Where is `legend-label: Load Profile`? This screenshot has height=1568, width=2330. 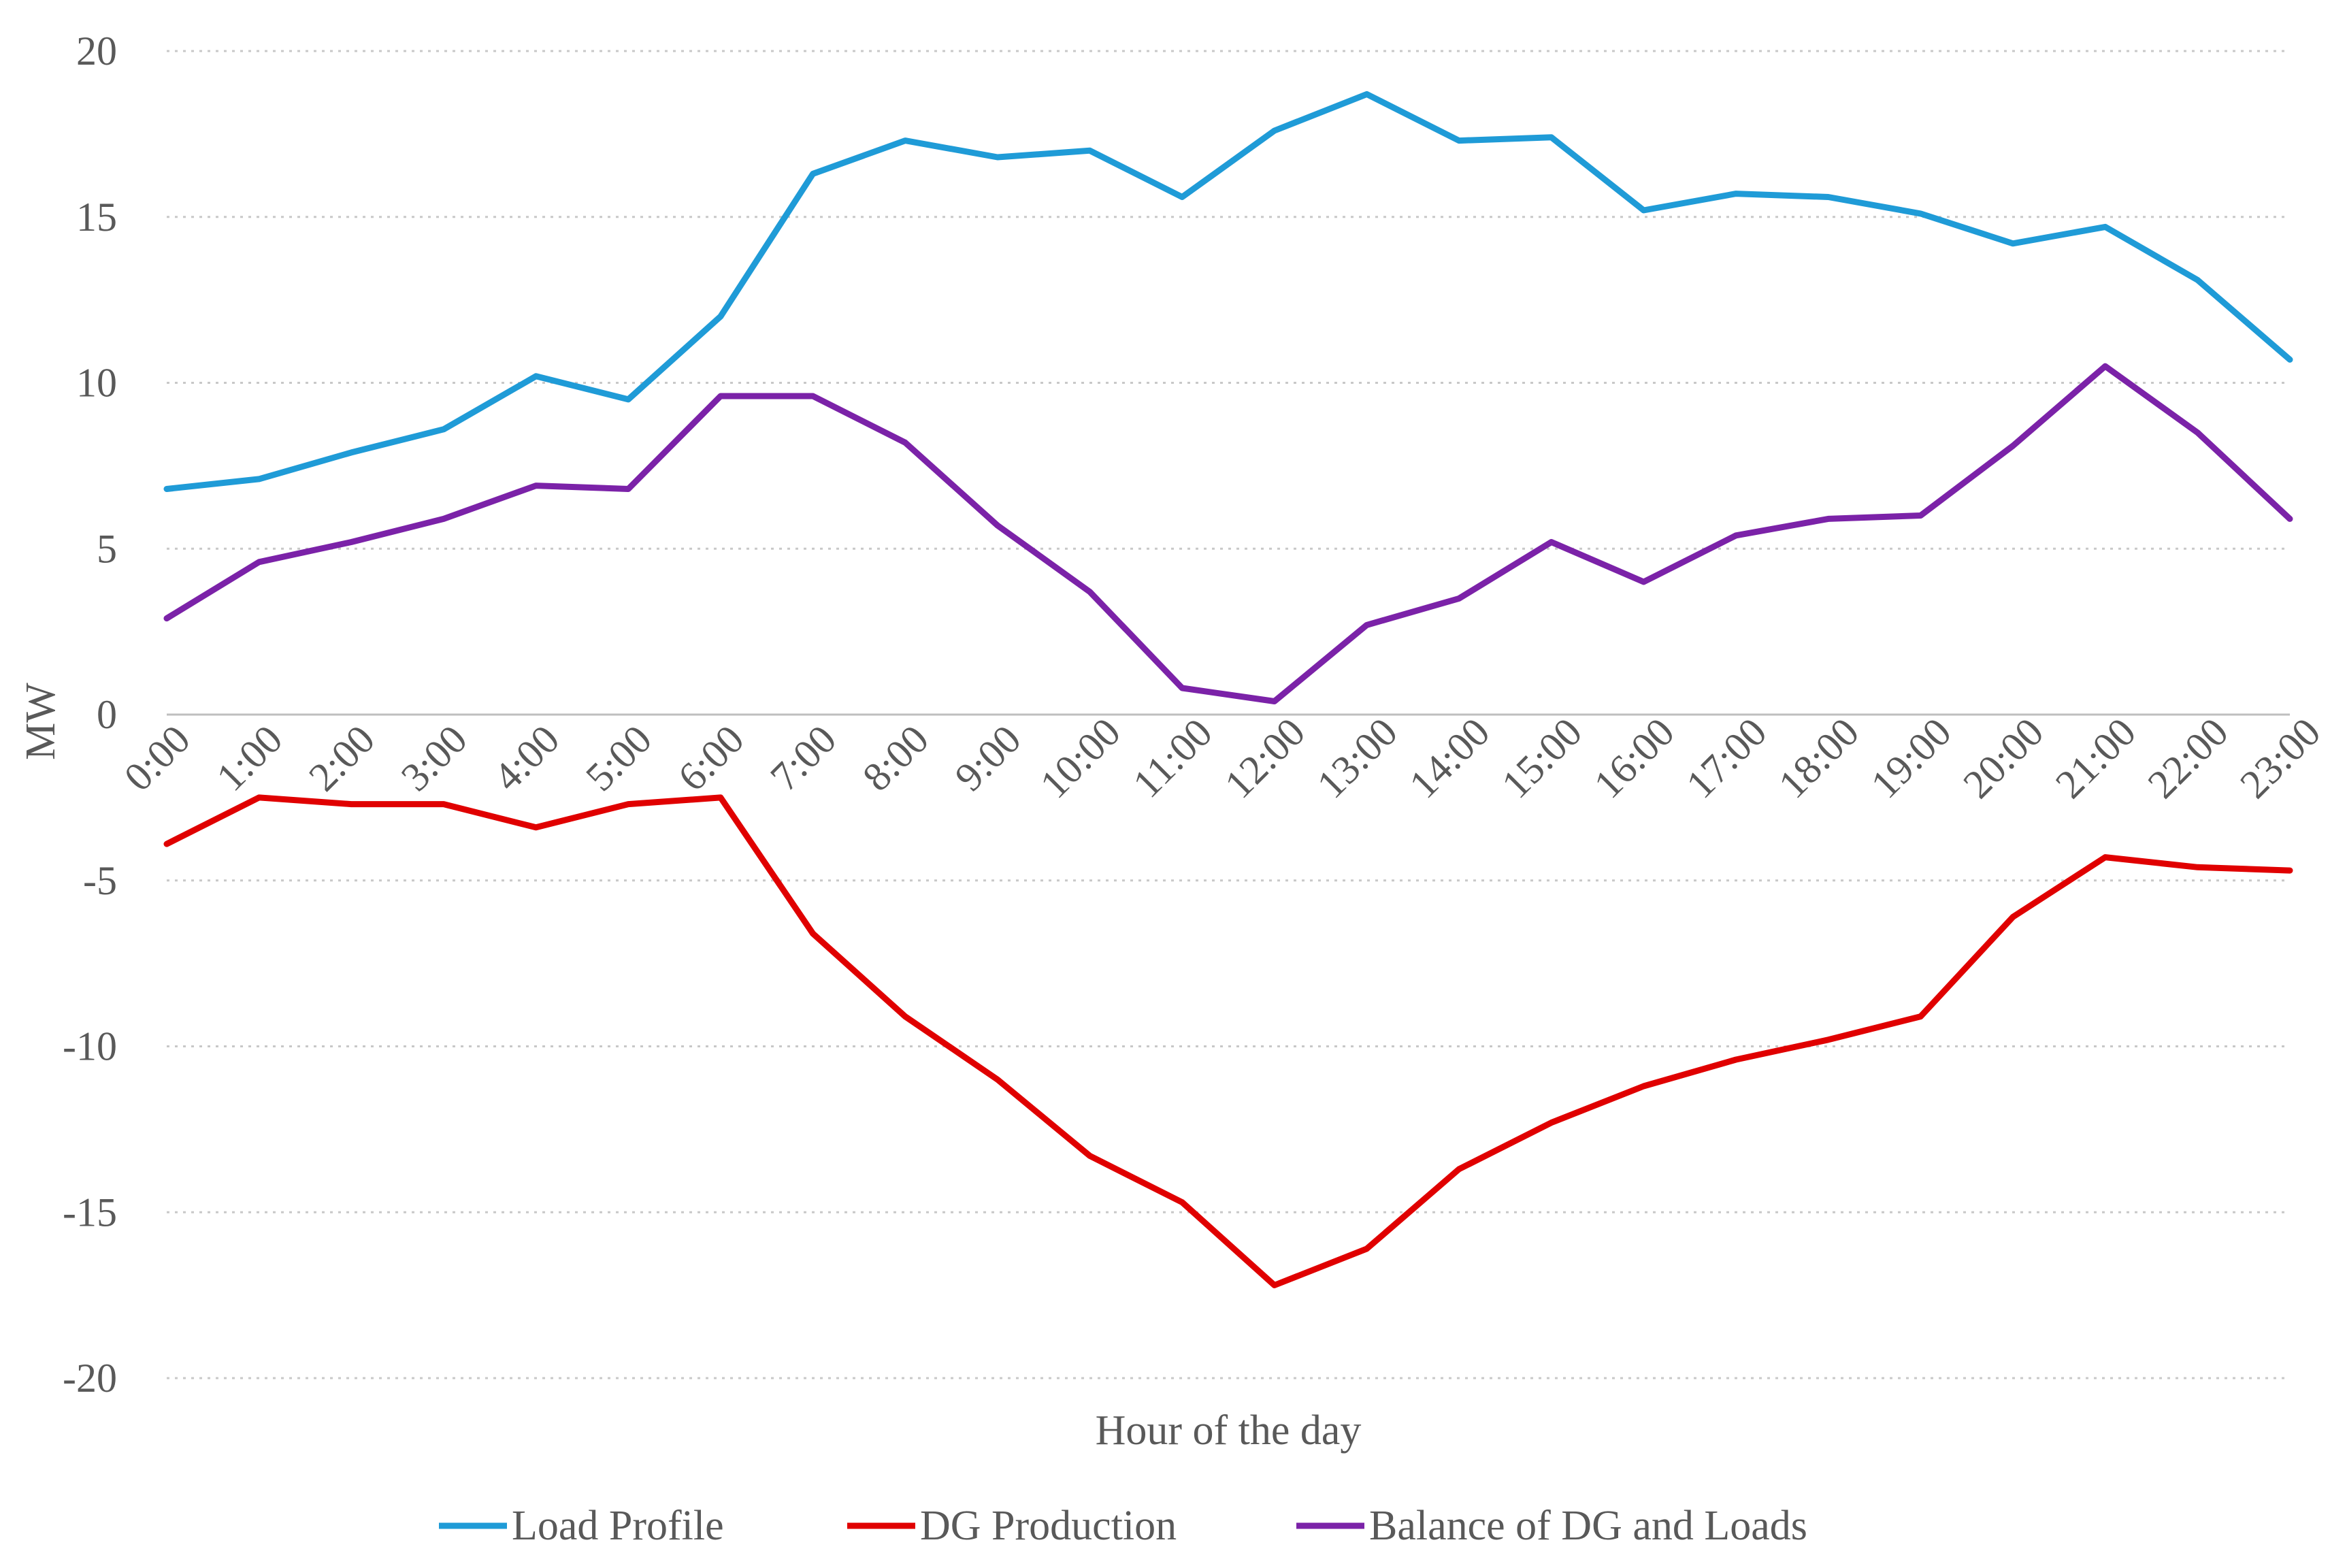 legend-label: Load Profile is located at coordinates (618, 1526).